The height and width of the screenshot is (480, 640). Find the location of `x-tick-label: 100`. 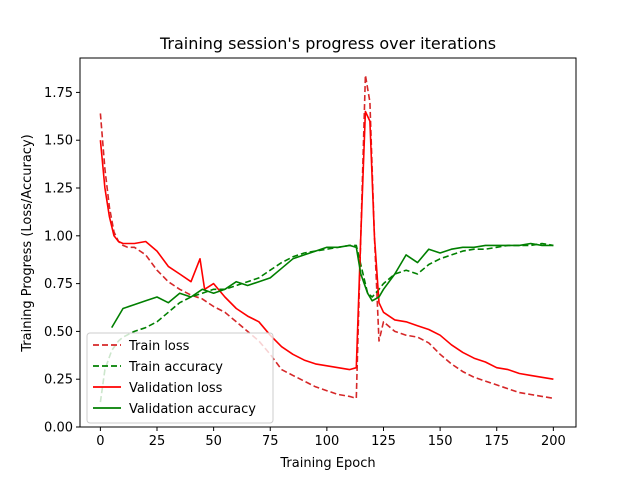

x-tick-label: 100 is located at coordinates (326, 441).